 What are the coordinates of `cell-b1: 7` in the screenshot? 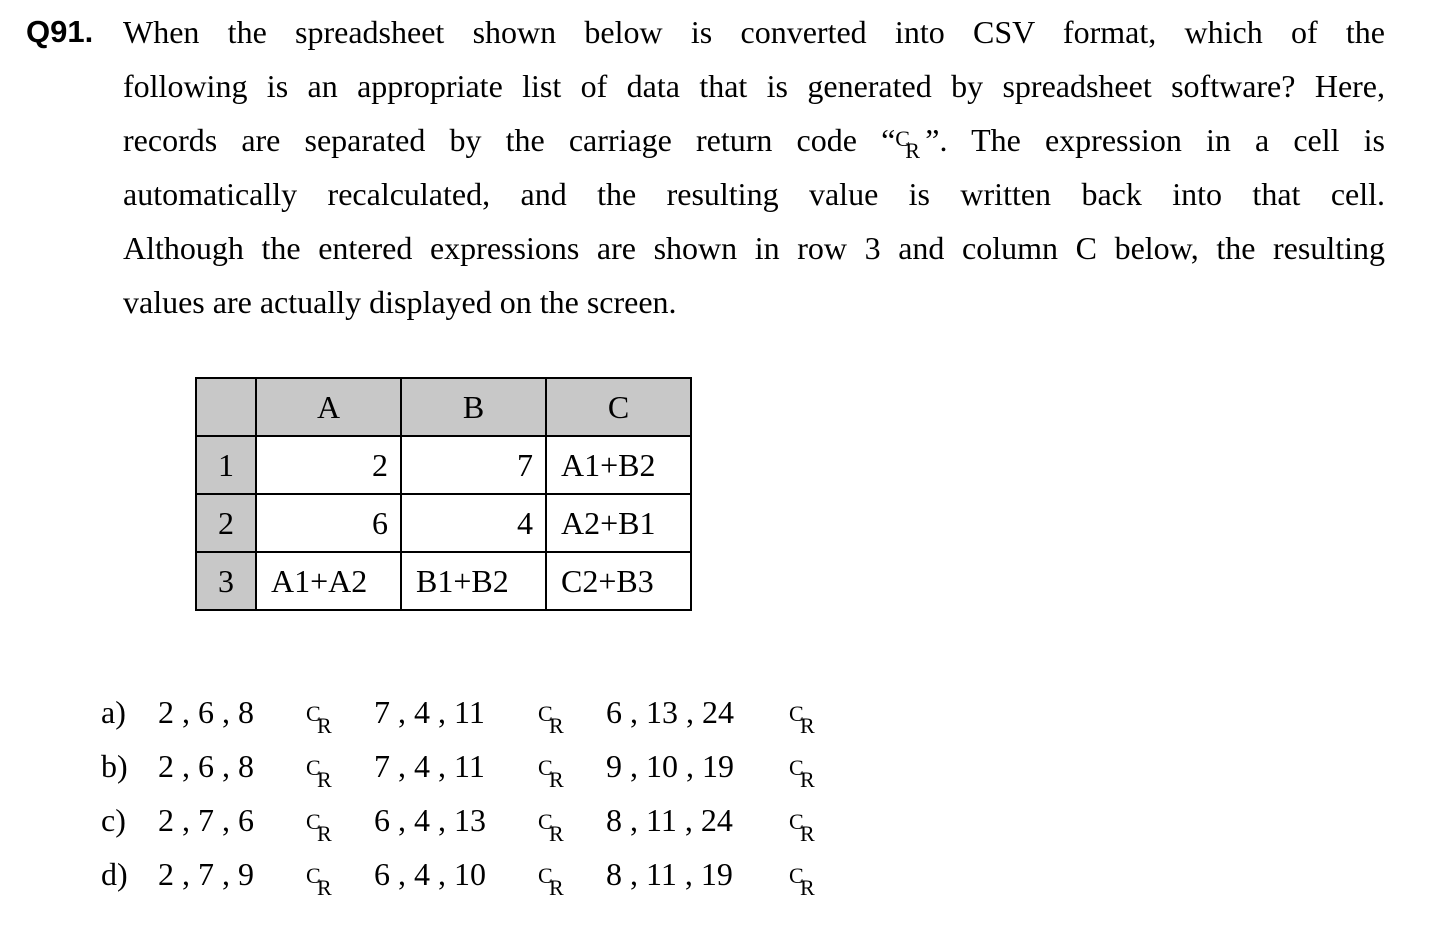 It's located at (473, 465).